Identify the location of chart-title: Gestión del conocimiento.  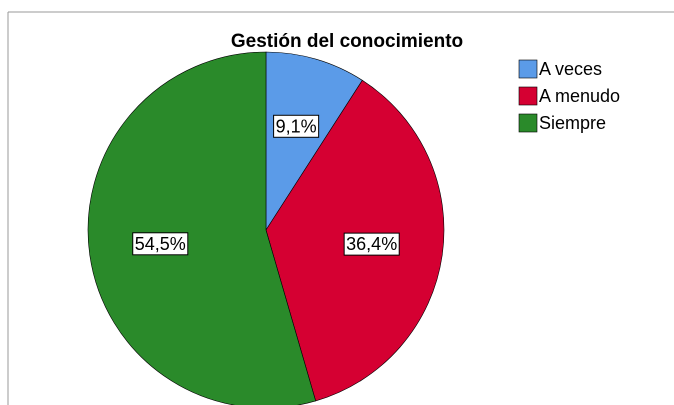
(347, 41).